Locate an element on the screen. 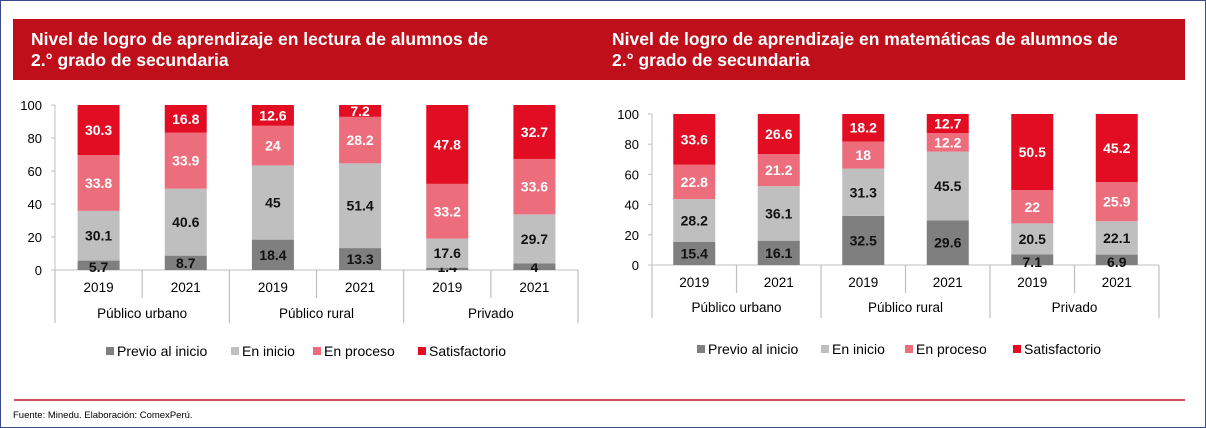 This screenshot has width=1206, height=428. data-label: 18.2 is located at coordinates (863, 128).